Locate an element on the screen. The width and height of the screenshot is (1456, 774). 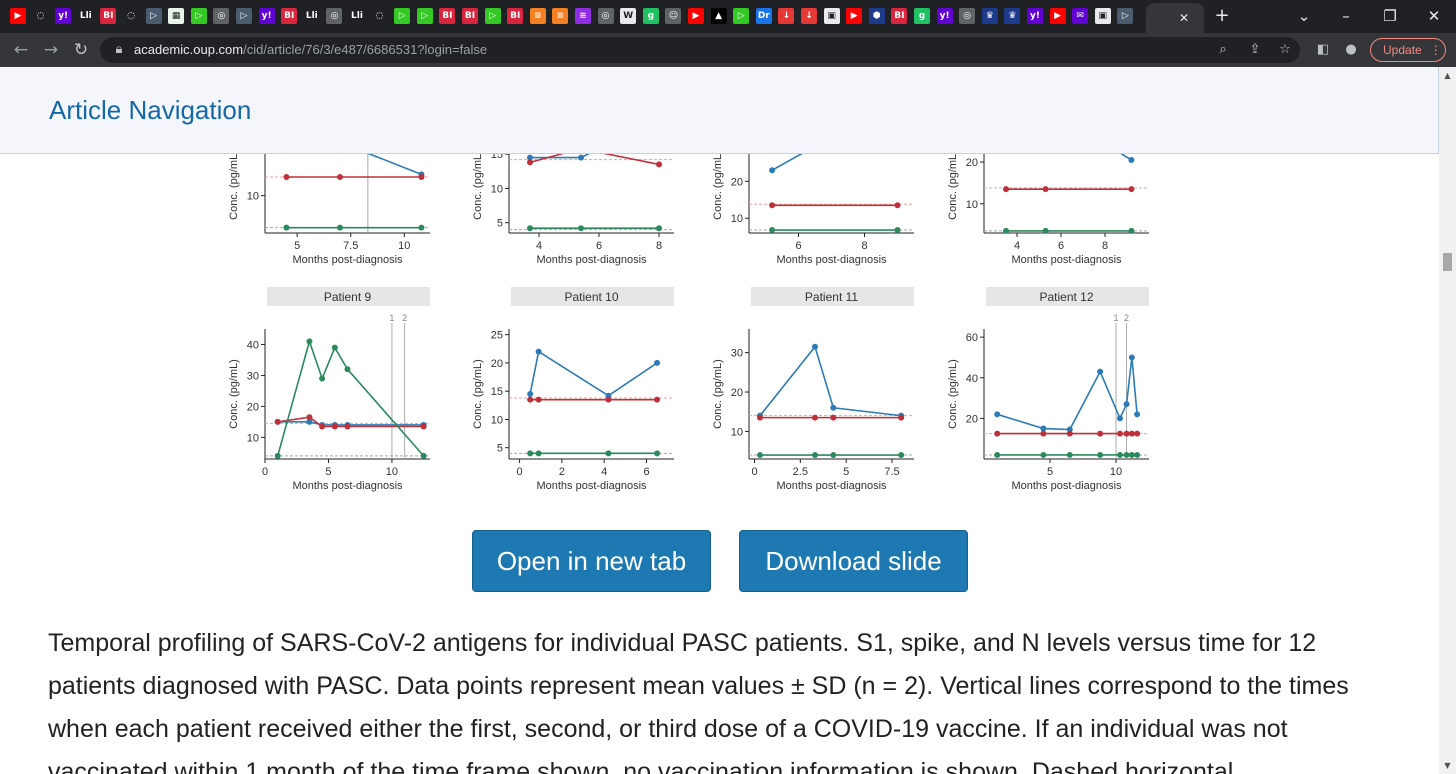
open-in-new-tab-button: Open in new tab is located at coordinates (591, 561).